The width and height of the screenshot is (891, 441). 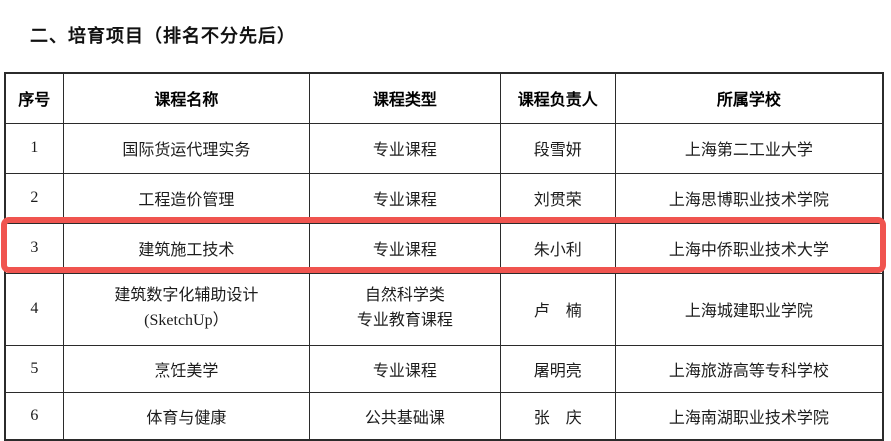 I want to click on table-row: 5 烹饪美学 专业课程 屠明亮 上海旅游高等专科学校, so click(x=444, y=368).